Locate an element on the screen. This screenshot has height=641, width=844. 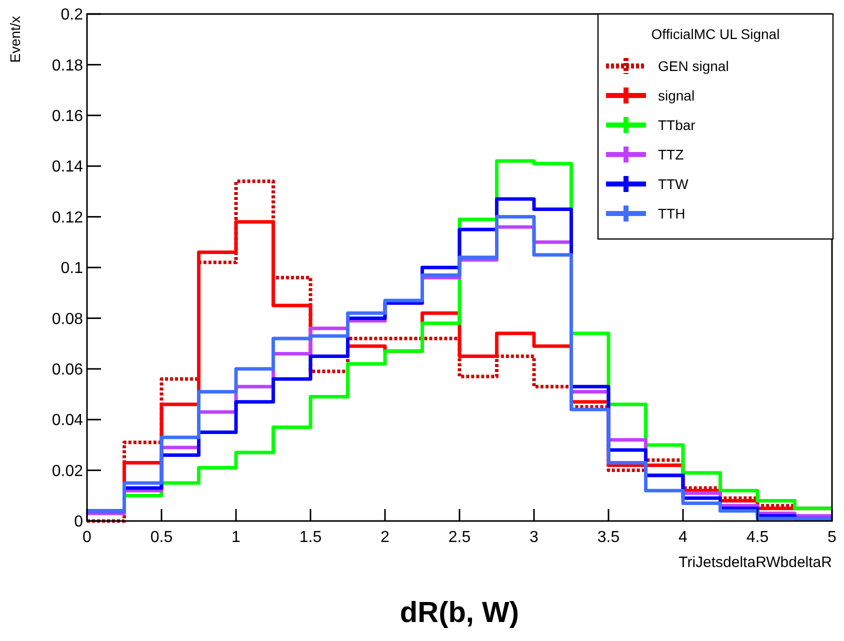
x-tick-label: 3.5 is located at coordinates (608, 537).